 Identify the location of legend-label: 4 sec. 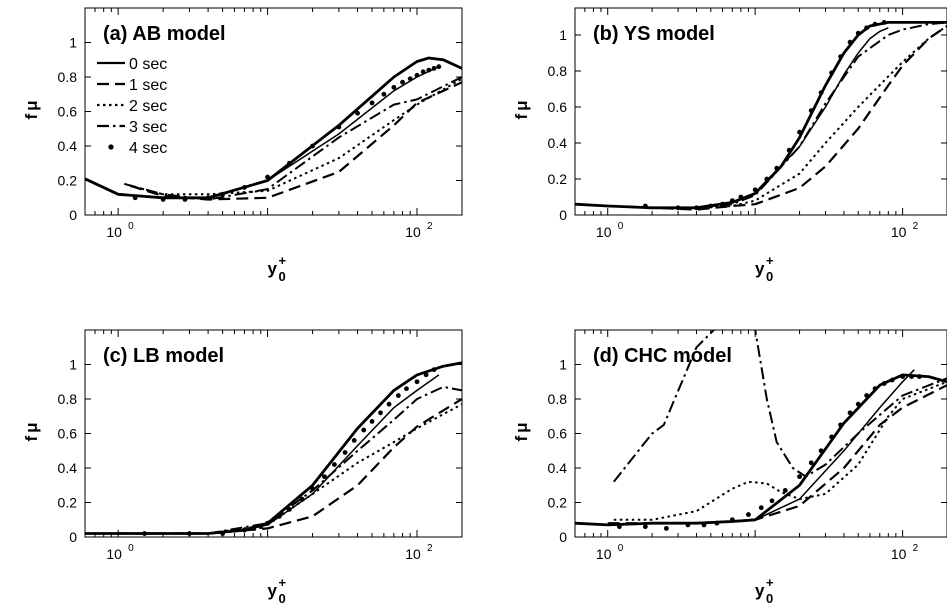
(148, 148).